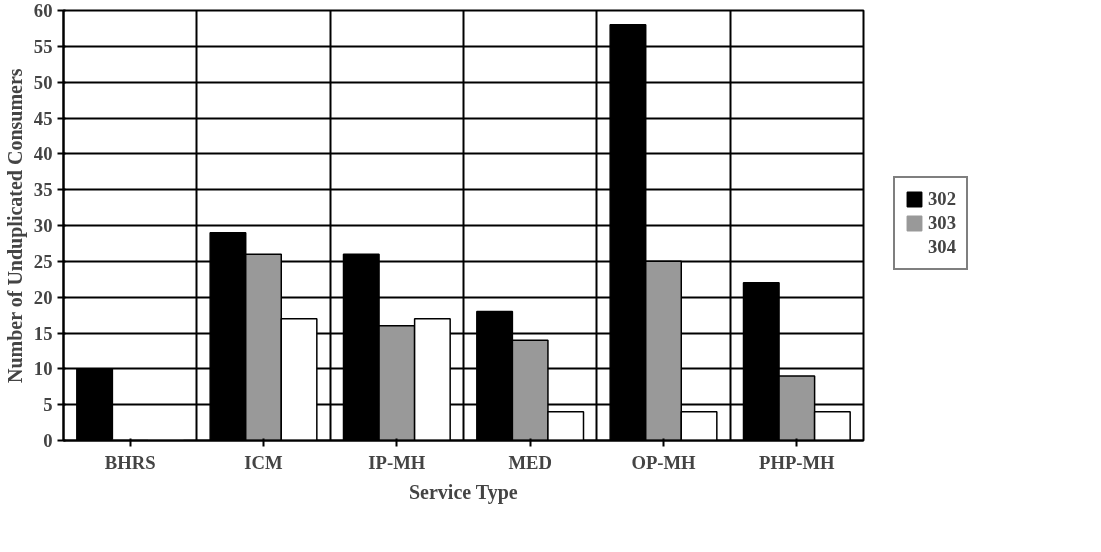 The height and width of the screenshot is (552, 1101). I want to click on x-tick-label: MED, so click(530, 462).